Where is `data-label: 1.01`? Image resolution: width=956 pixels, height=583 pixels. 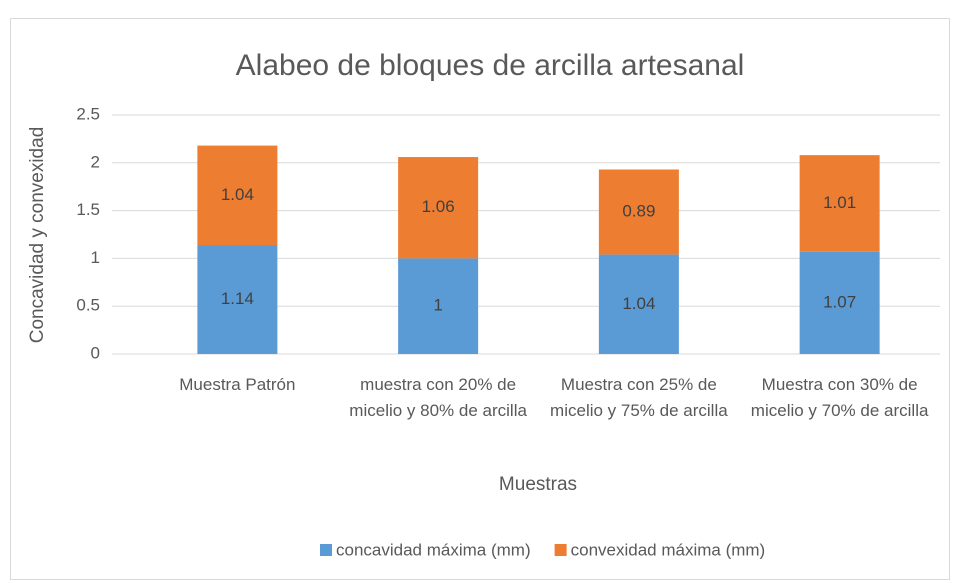 data-label: 1.01 is located at coordinates (839, 202).